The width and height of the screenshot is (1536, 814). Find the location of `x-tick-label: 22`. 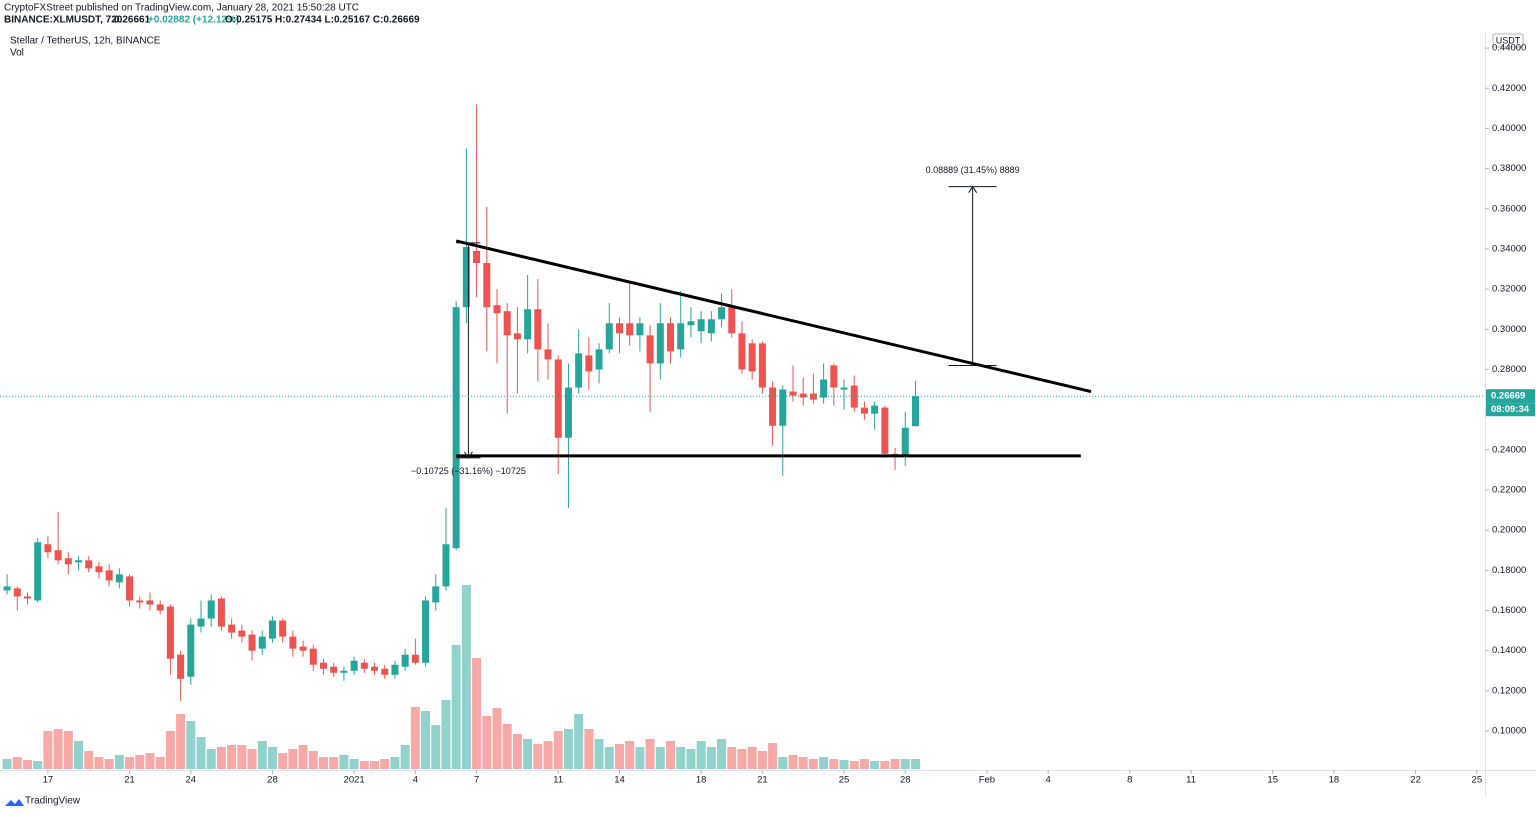

x-tick-label: 22 is located at coordinates (1415, 780).